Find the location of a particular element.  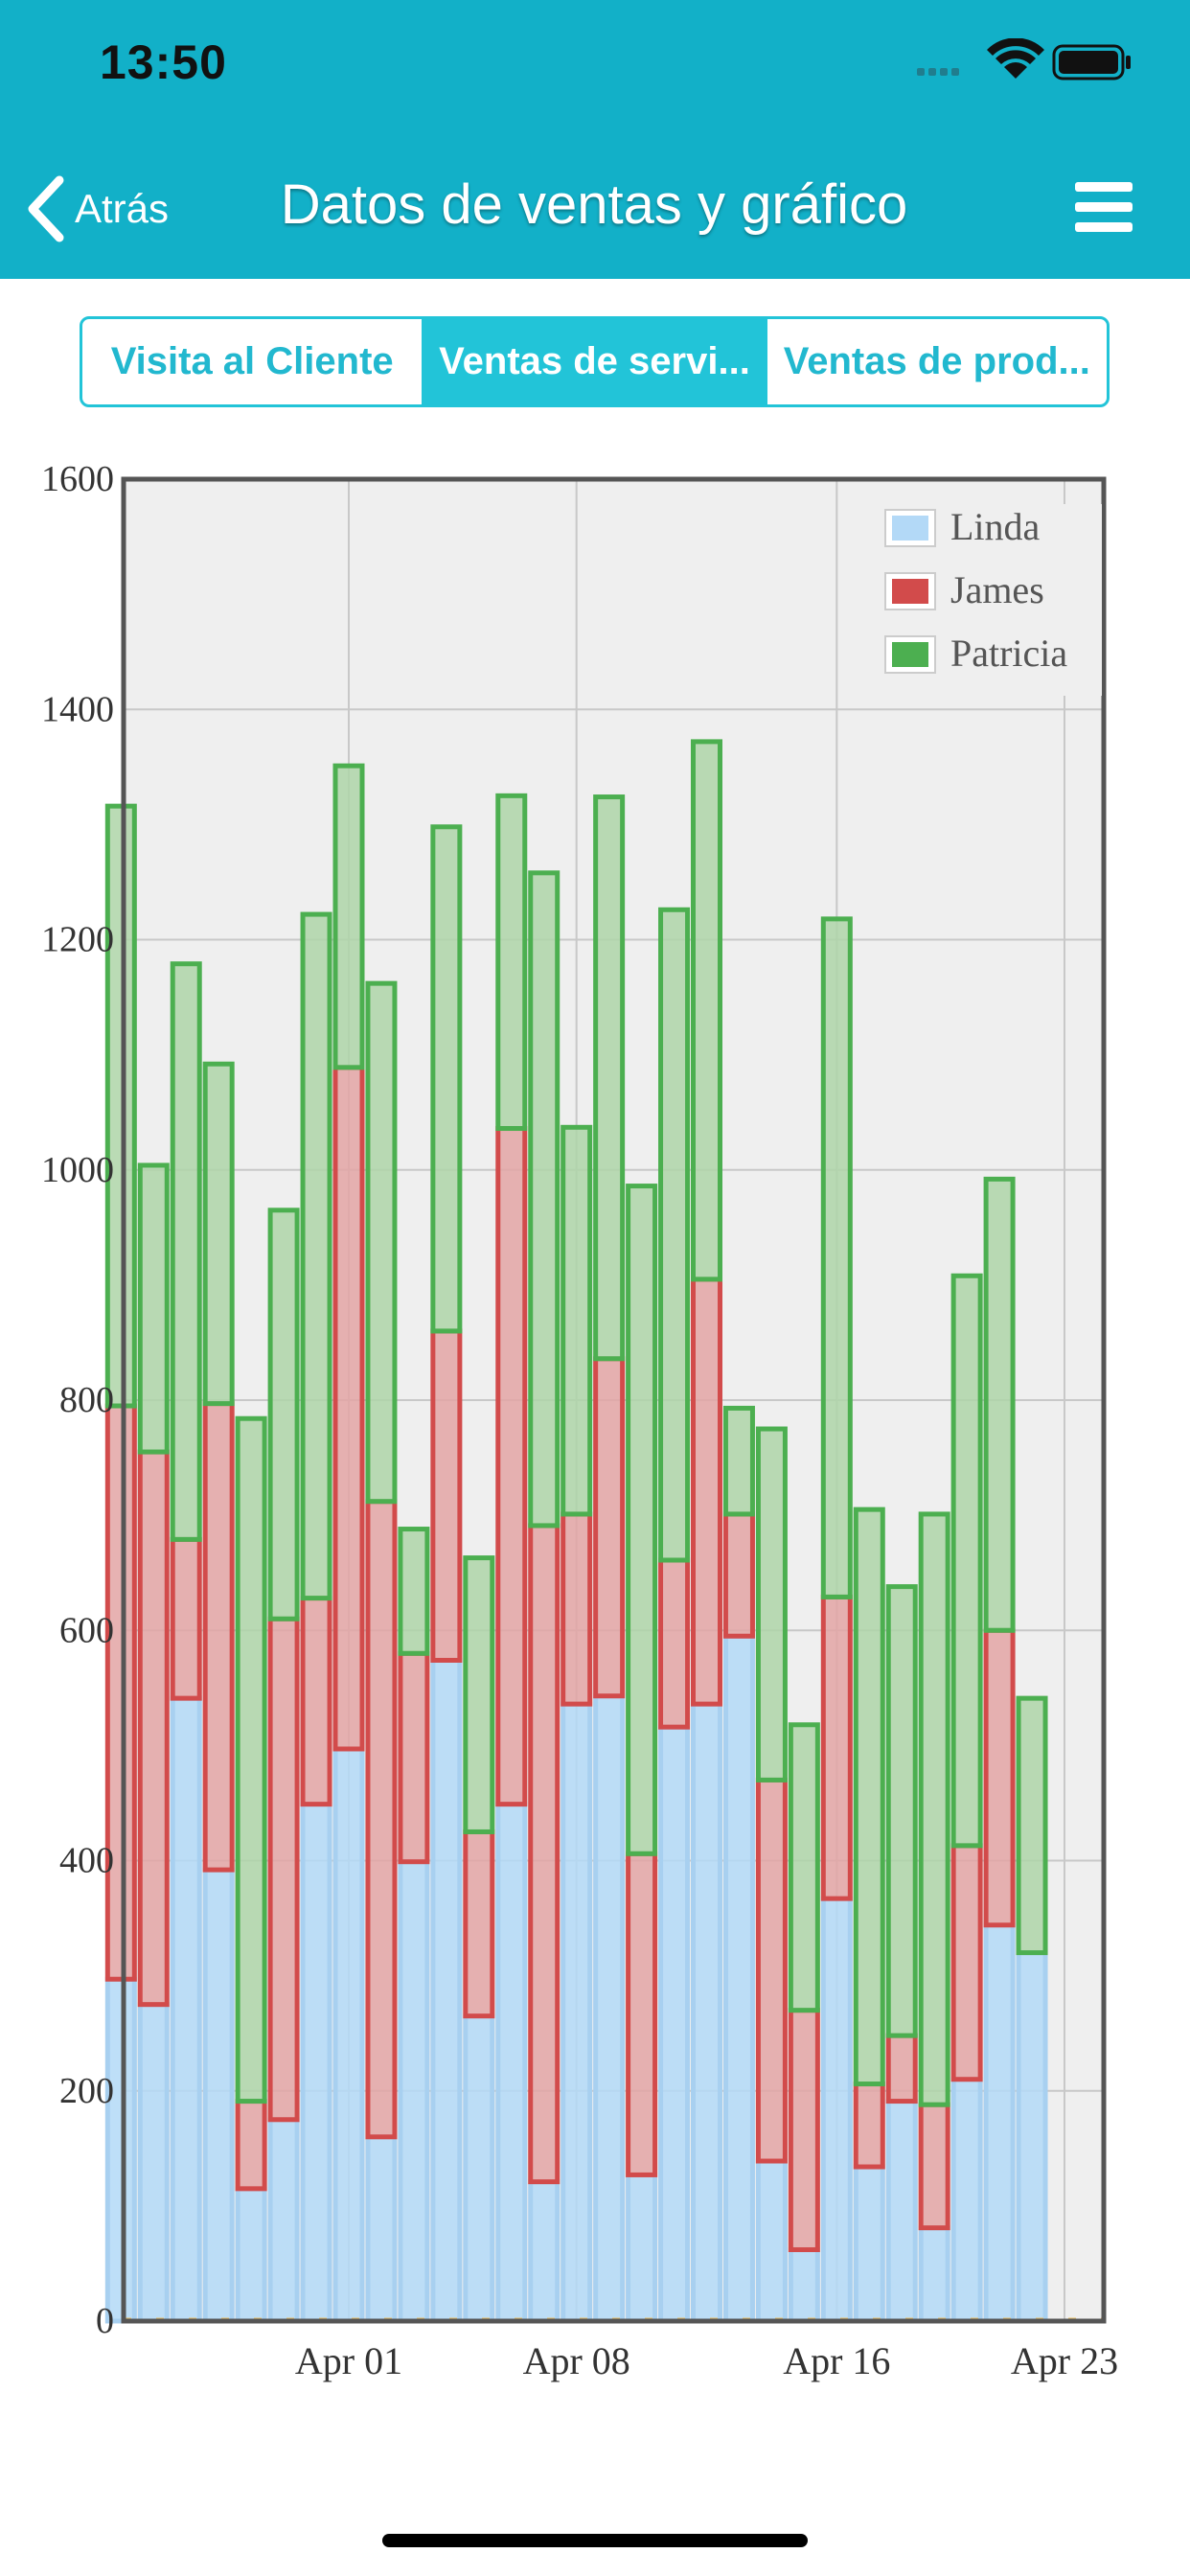

y-tick-label: 0 is located at coordinates (105, 2321).